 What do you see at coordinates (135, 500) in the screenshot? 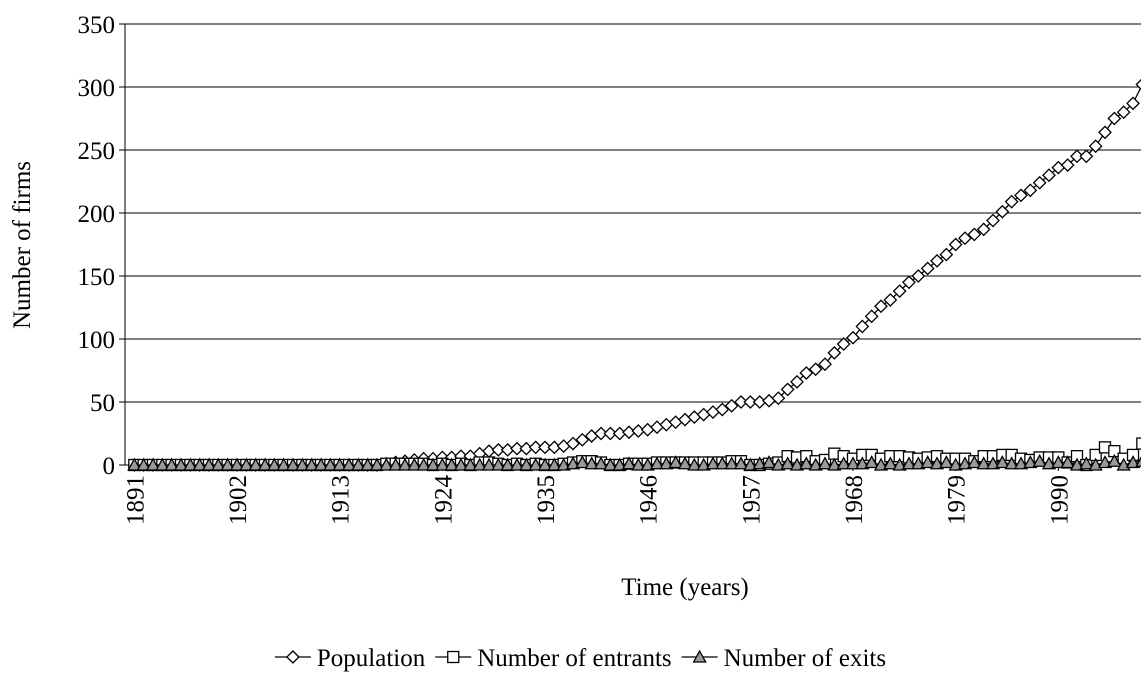
I see `x-tick-label: 1891` at bounding box center [135, 500].